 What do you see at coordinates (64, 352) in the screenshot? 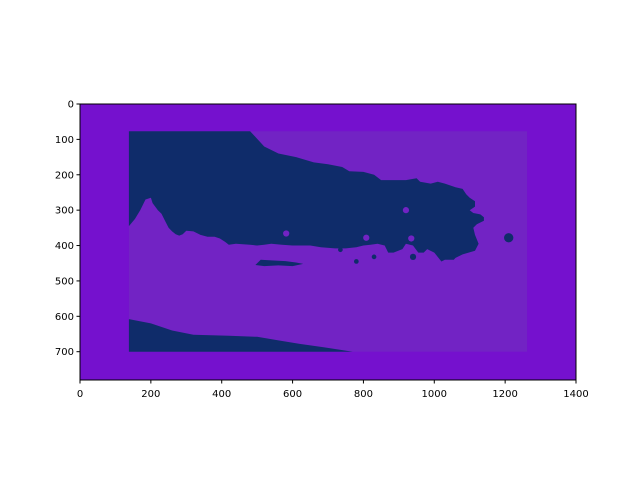
I see `y-tick-label: 700` at bounding box center [64, 352].